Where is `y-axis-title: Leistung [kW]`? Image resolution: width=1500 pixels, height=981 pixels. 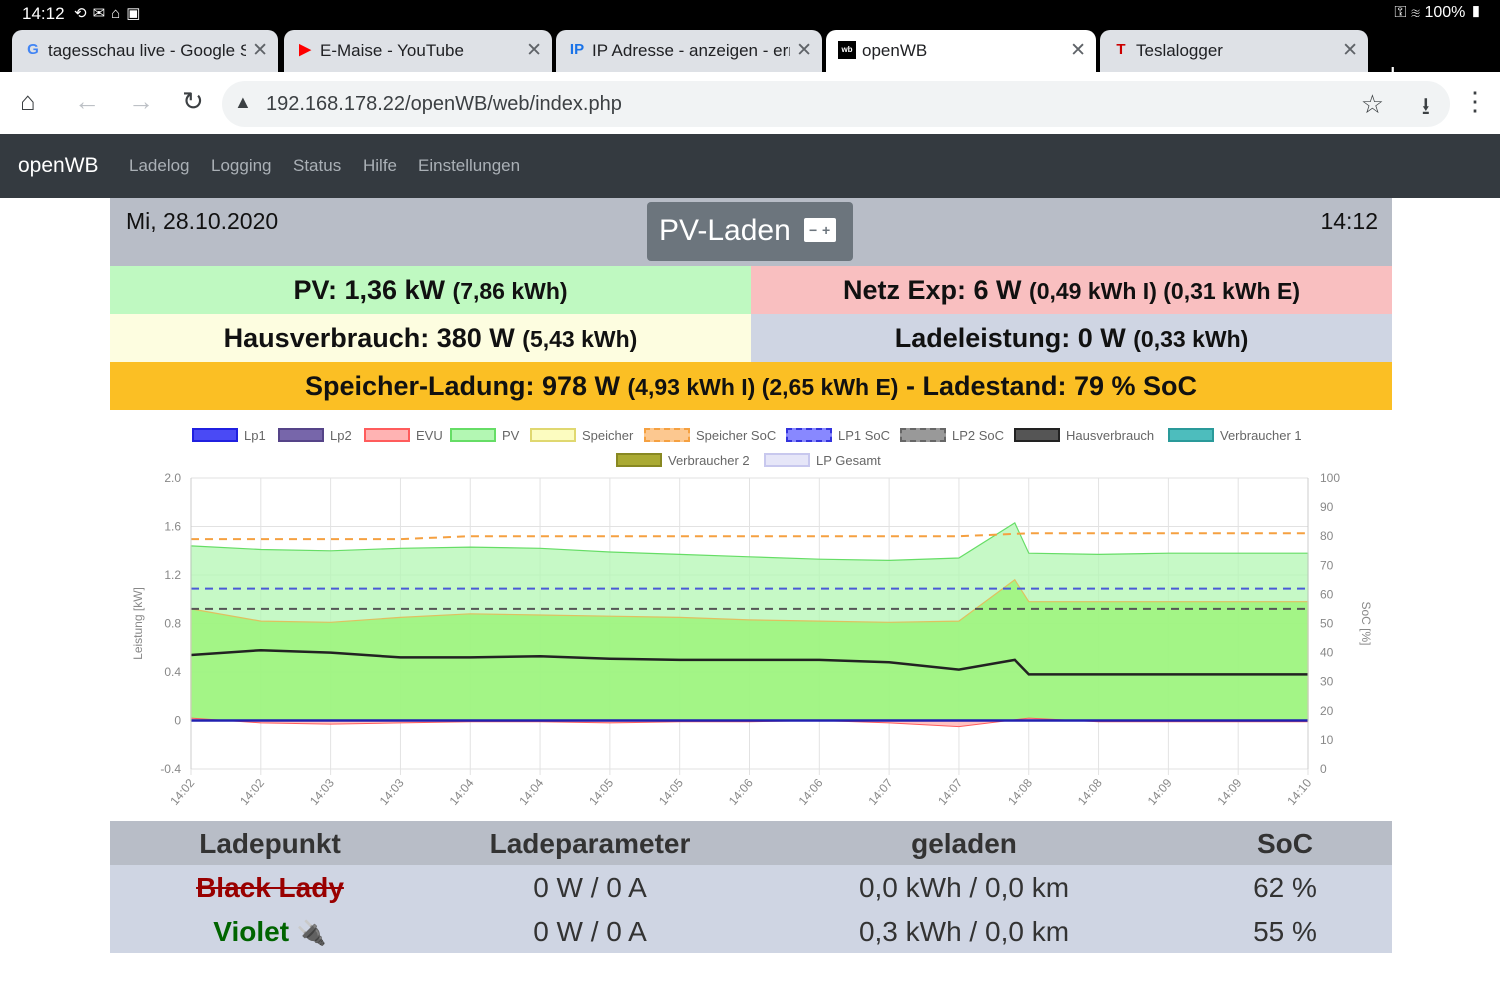
y-axis-title: Leistung [kW] is located at coordinates (138, 623).